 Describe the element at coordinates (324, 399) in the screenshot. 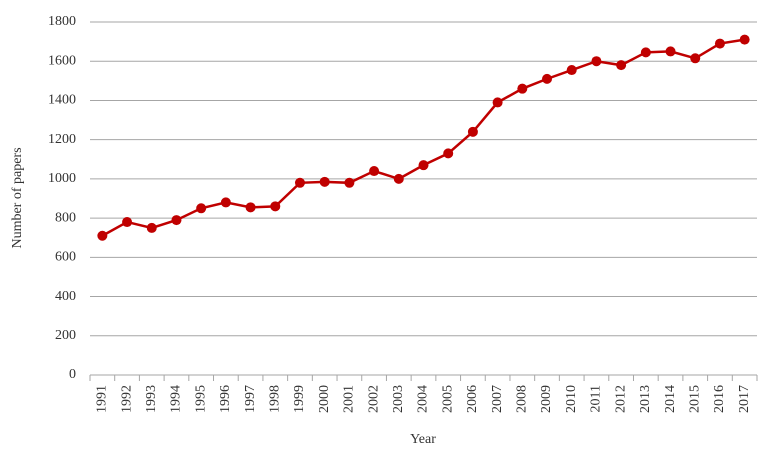

I see `x-tick-label: 2000` at that location.